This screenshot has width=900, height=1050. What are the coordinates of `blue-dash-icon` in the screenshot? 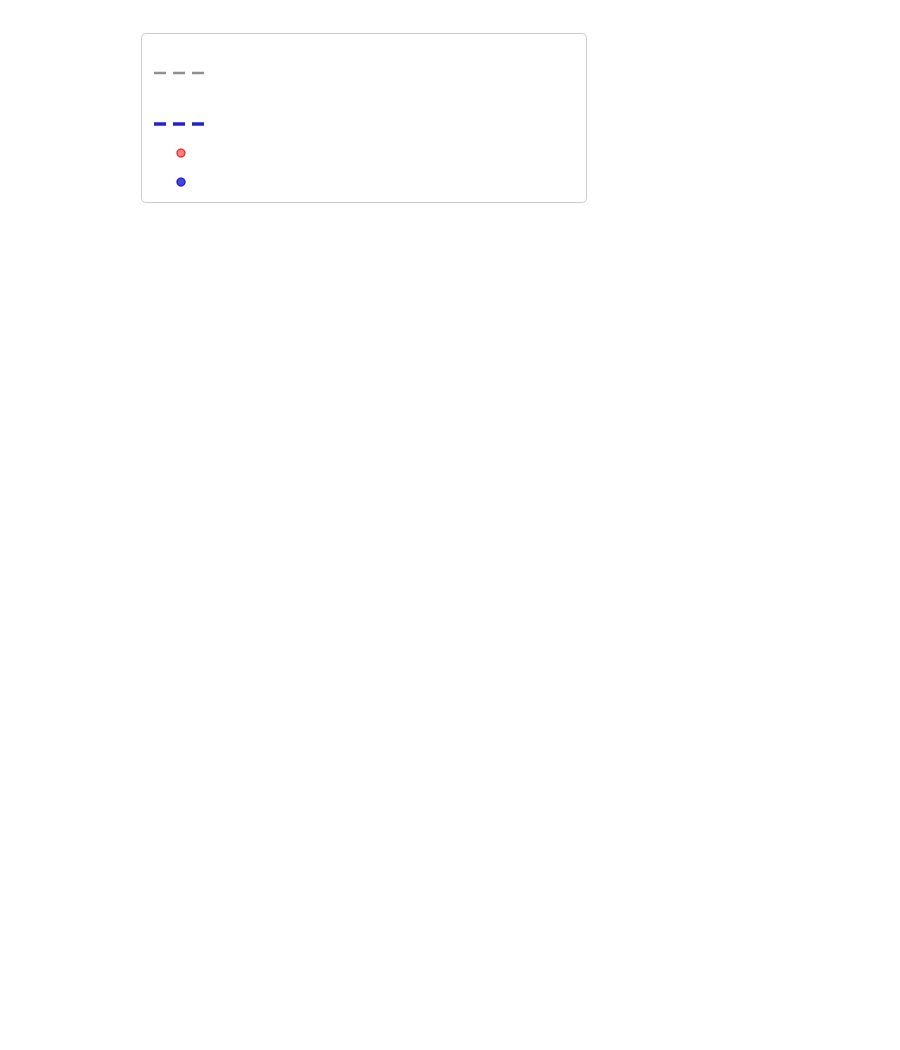 It's located at (181, 124).